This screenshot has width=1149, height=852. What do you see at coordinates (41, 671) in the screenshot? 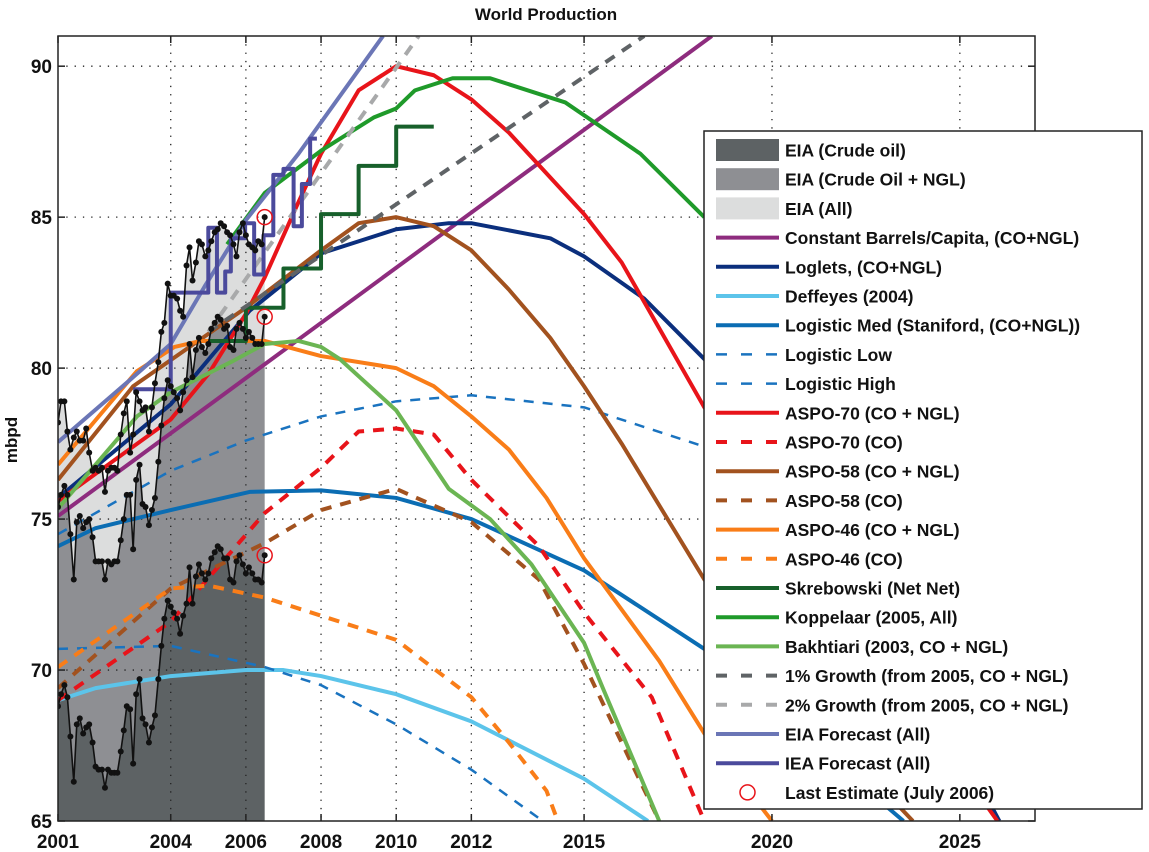
I see `y-tick-label: 70` at bounding box center [41, 671].